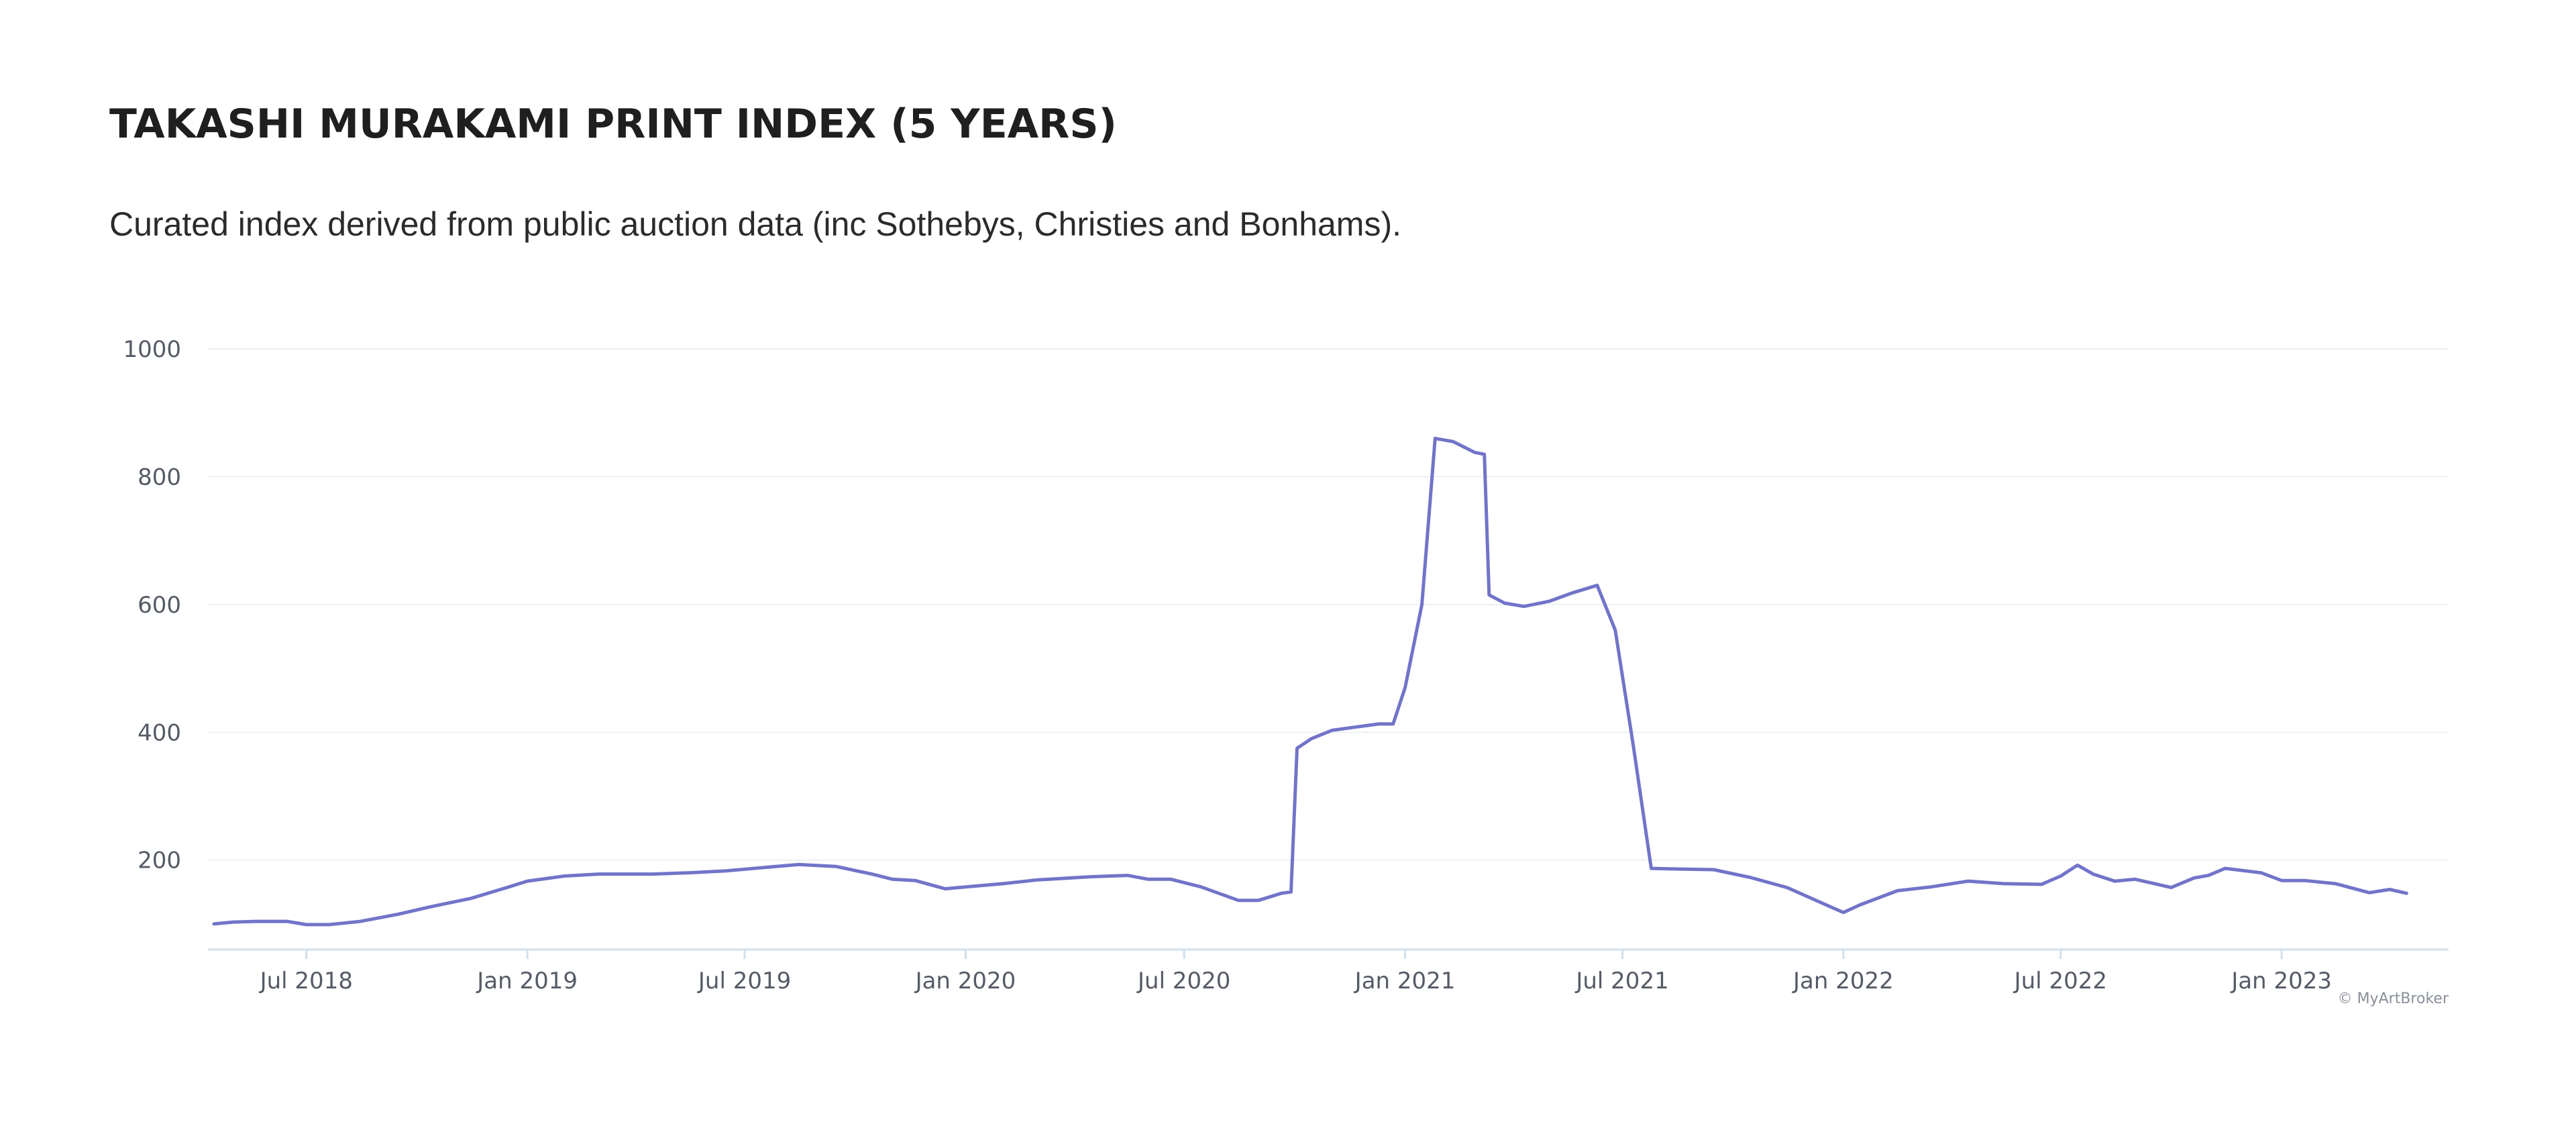 This screenshot has width=2576, height=1128. I want to click on y-tick-label: 600, so click(159, 605).